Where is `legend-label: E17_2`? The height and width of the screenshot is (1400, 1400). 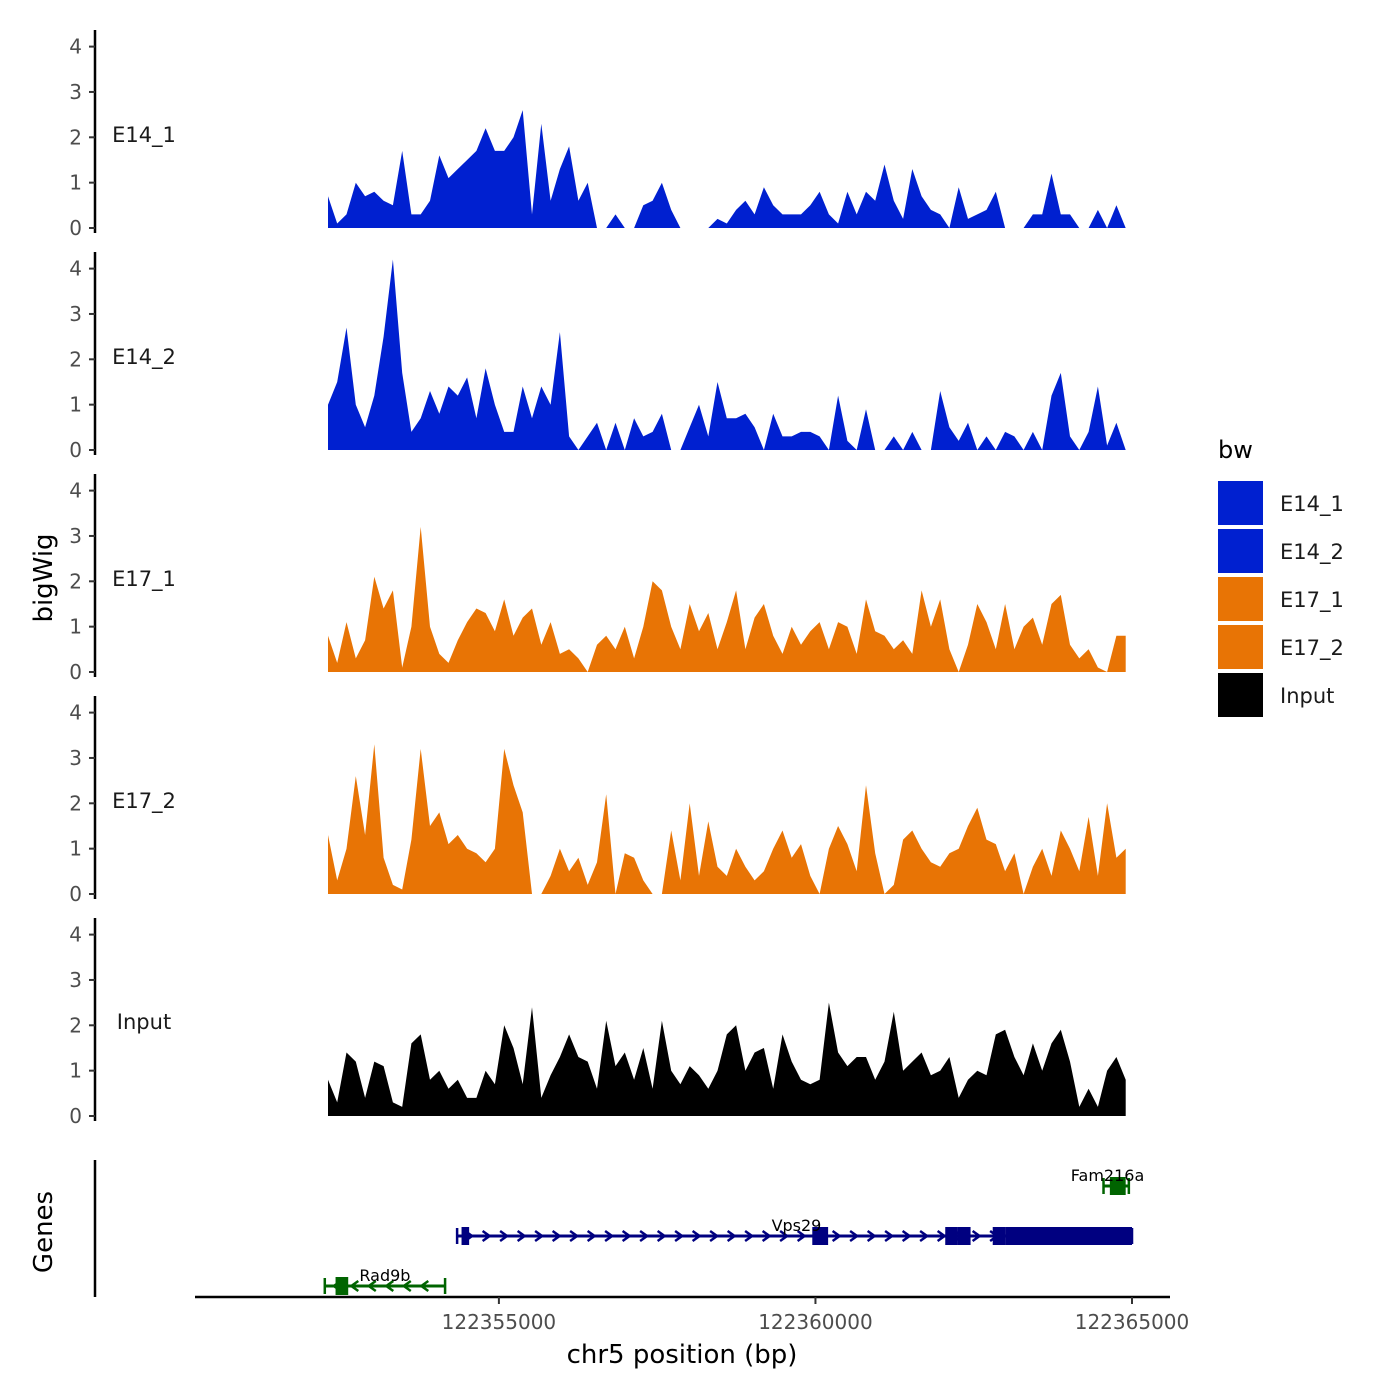 legend-label: E17_2 is located at coordinates (1312, 648).